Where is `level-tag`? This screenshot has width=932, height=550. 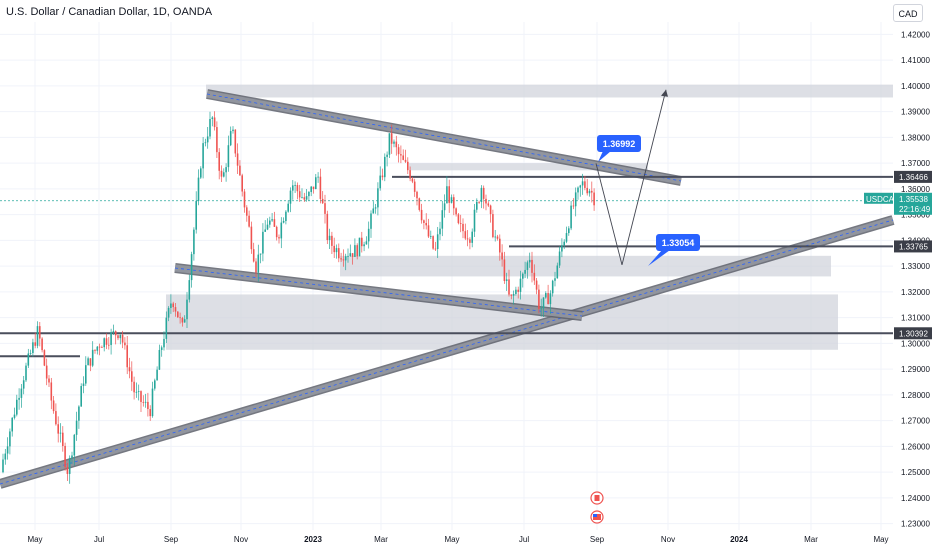
level-tag is located at coordinates (913, 333).